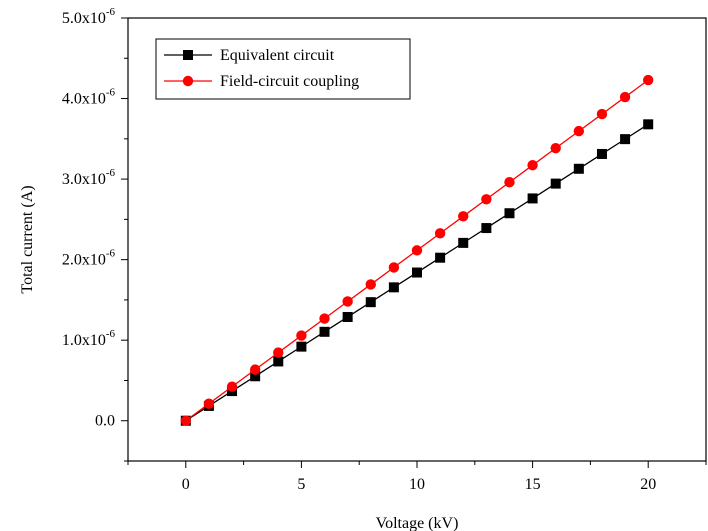 This screenshot has height=531, width=708. What do you see at coordinates (417, 484) in the screenshot?
I see `x-tick-label: 10` at bounding box center [417, 484].